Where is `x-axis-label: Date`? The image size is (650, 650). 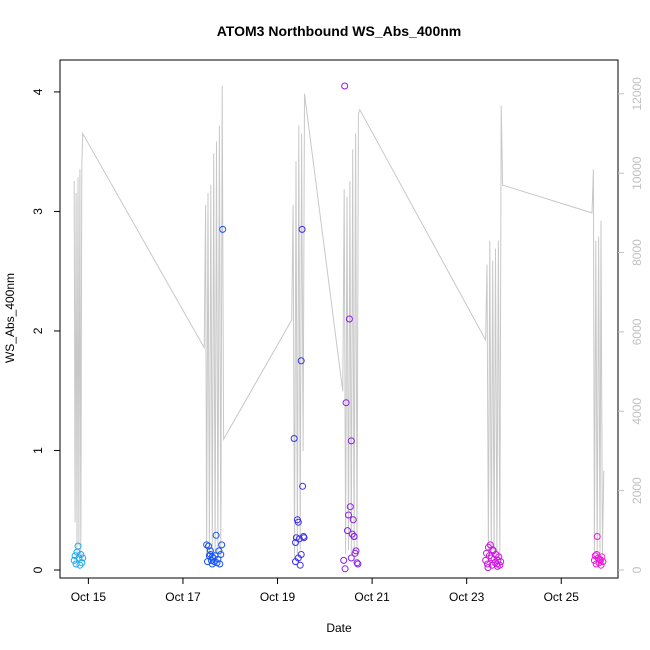
x-axis-label: Date is located at coordinates (339, 628).